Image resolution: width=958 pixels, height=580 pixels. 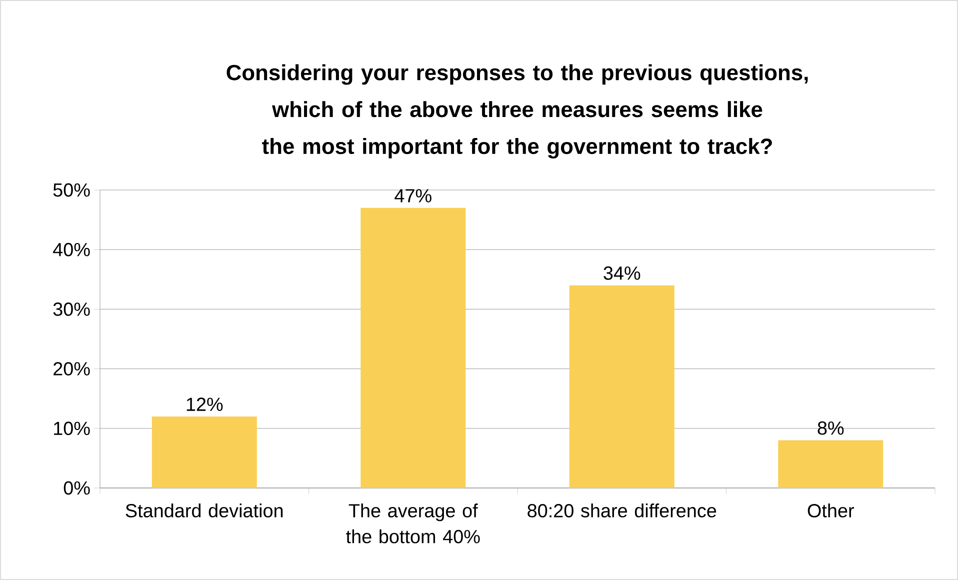 What do you see at coordinates (204, 404) in the screenshot?
I see `data-label: 12%` at bounding box center [204, 404].